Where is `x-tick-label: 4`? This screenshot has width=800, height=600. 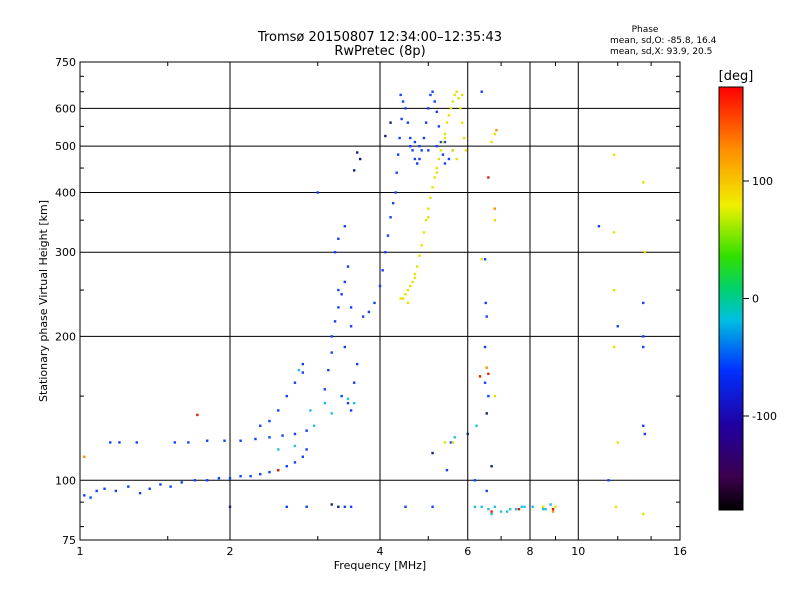 x-tick-label: 4 is located at coordinates (380, 551).